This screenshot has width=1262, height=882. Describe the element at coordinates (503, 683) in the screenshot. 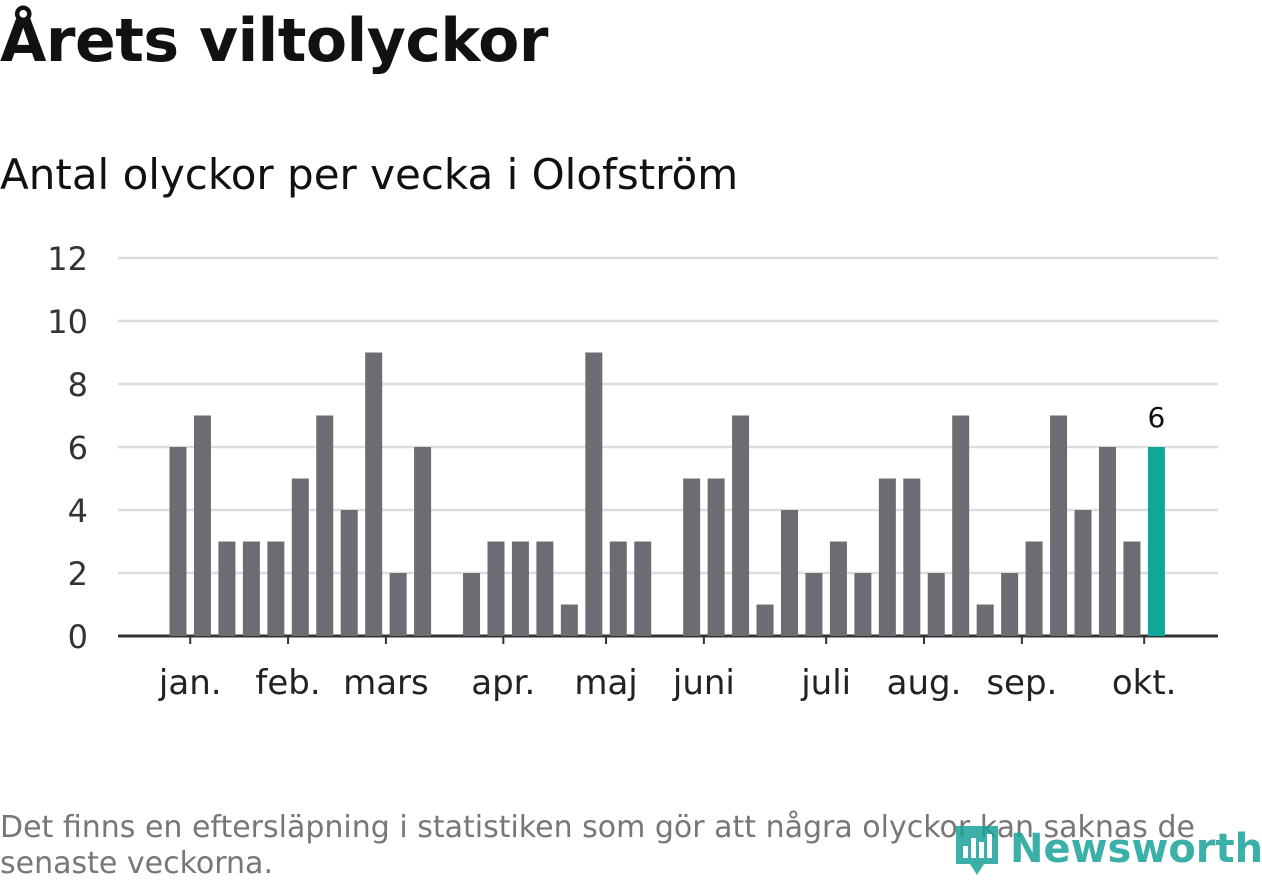

I see `x-tick-label: apr.` at that location.